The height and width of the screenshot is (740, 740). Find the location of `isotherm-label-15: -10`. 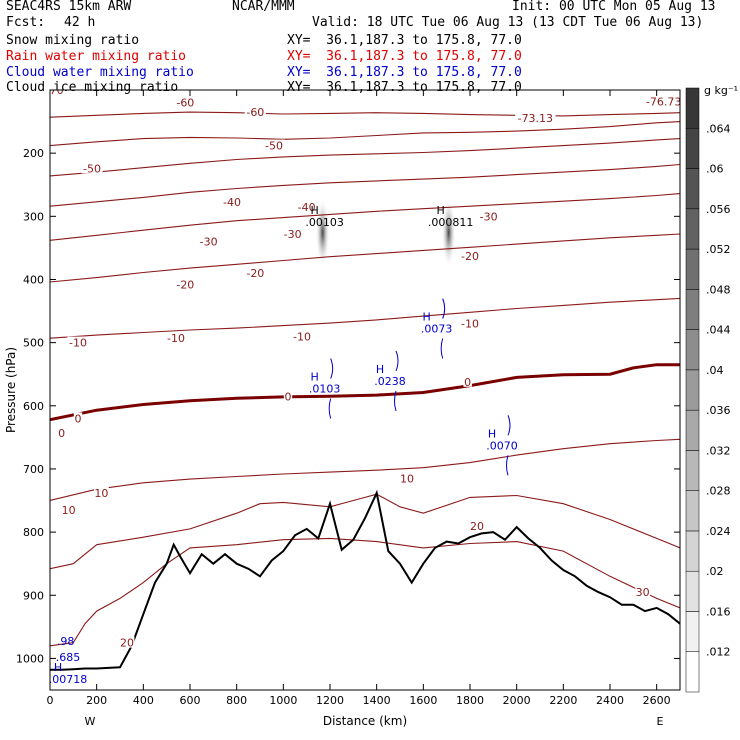

isotherm-label-15: -10 is located at coordinates (302, 336).